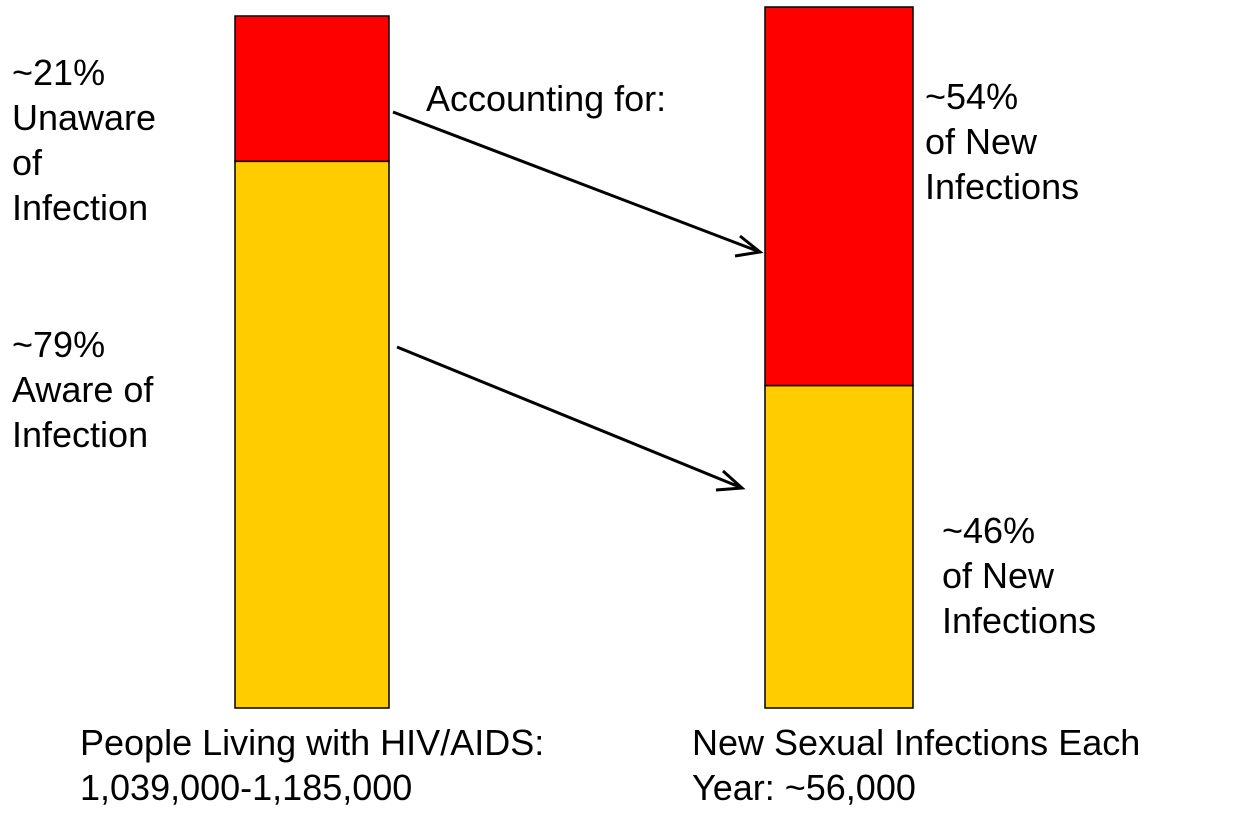 The height and width of the screenshot is (822, 1233). Describe the element at coordinates (546, 98) in the screenshot. I see `annotation: Accounting for:` at that location.